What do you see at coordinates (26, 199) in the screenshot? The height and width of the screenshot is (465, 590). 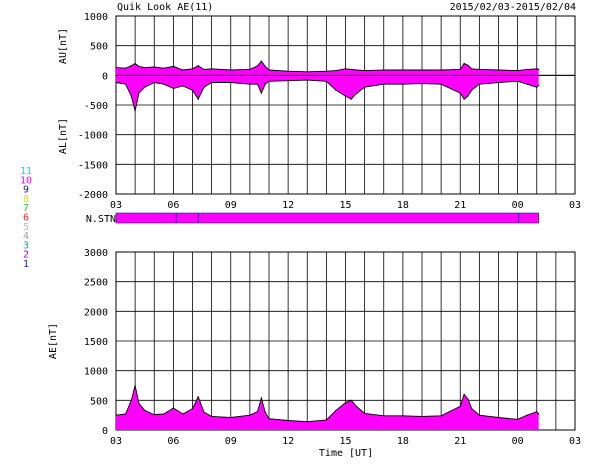 I see `legend-entry-8: 8` at bounding box center [26, 199].